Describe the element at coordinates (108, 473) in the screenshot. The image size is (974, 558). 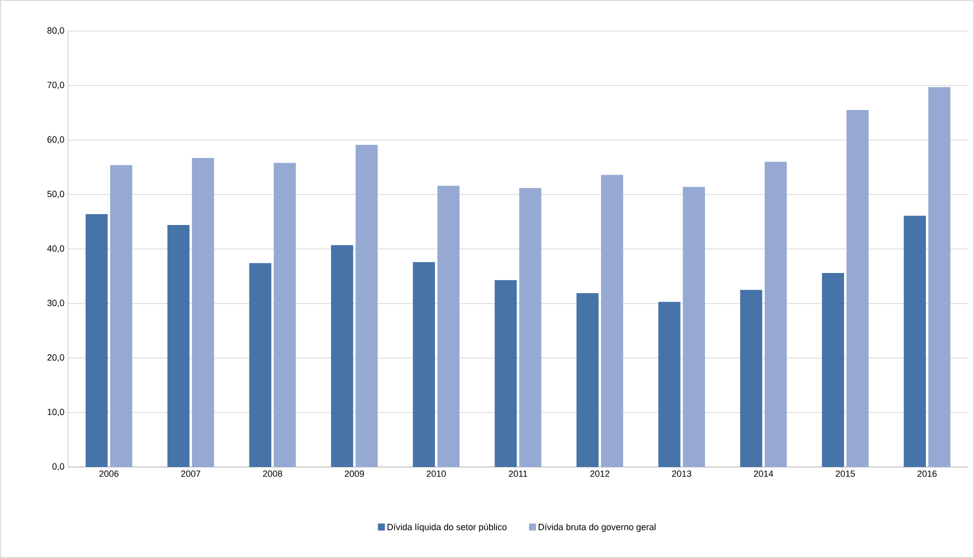
I see `x-tick-label: 2006` at that location.